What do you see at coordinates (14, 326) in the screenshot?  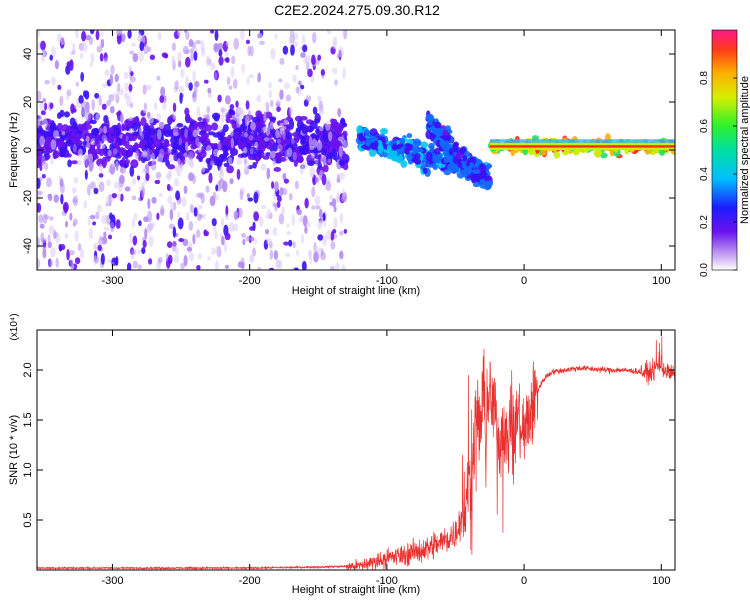 I see `snr-y-multiplier: (x10⁴)` at bounding box center [14, 326].